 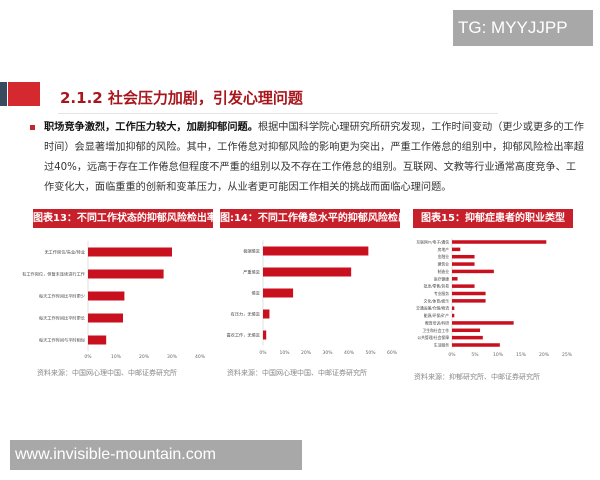 I want to click on chart14-tick-label: 30%, so click(x=327, y=353).